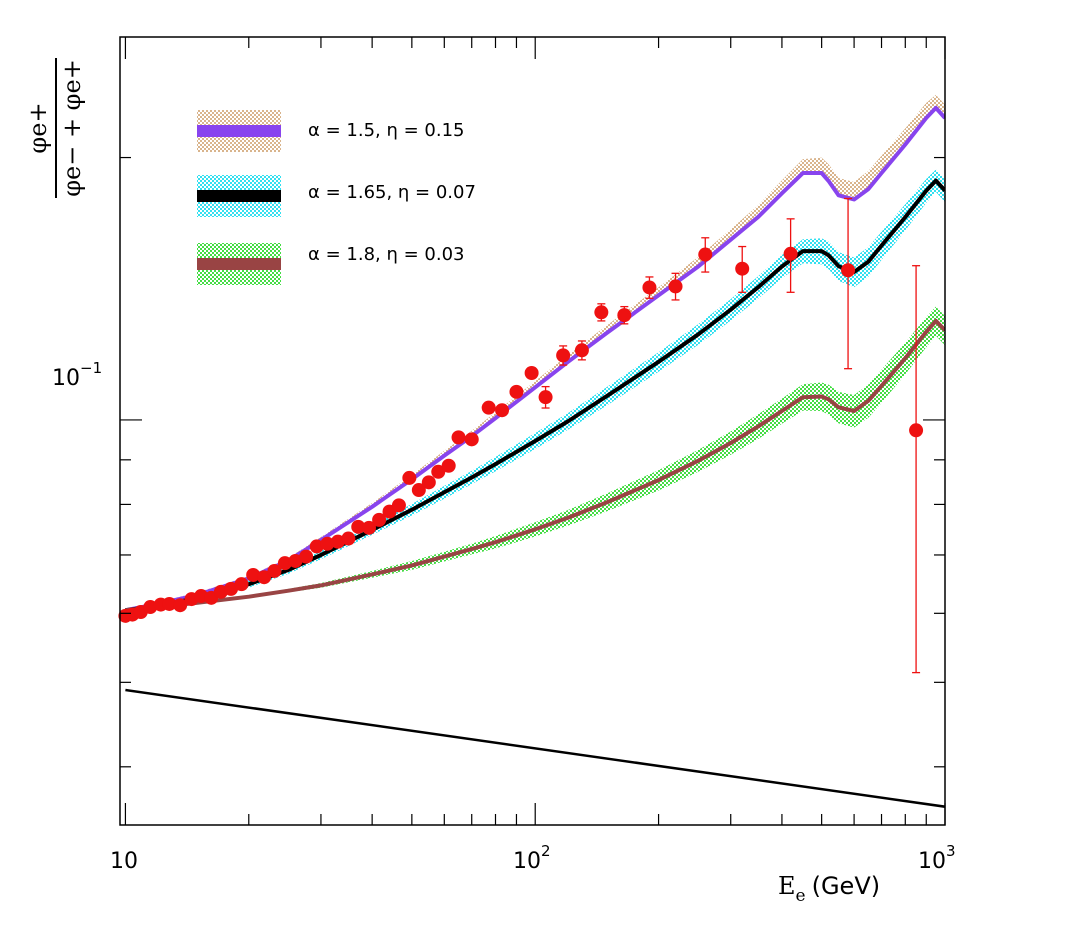 The image size is (1090, 926). I want to click on legend-entry-2: α = 1.65, η = 0.07, so click(336, 196).